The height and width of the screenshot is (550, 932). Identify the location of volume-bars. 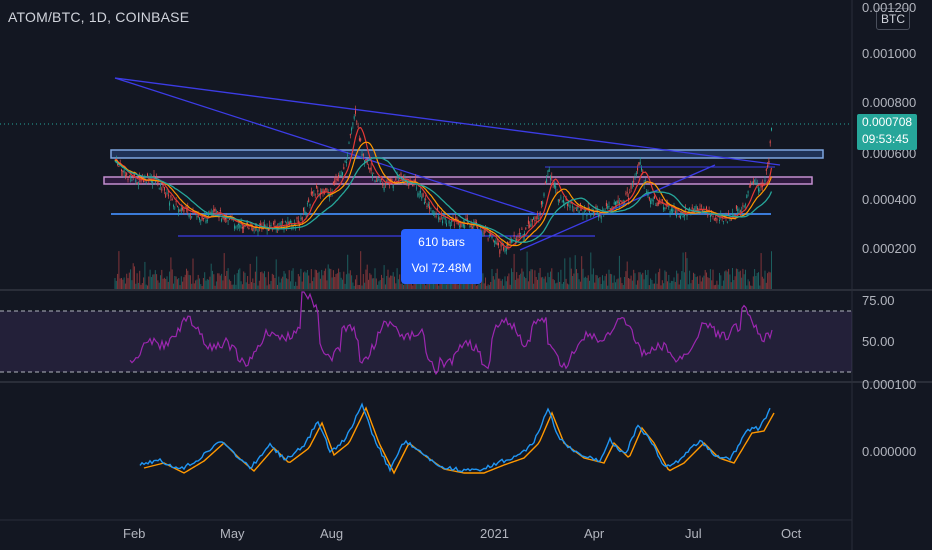
(443, 270).